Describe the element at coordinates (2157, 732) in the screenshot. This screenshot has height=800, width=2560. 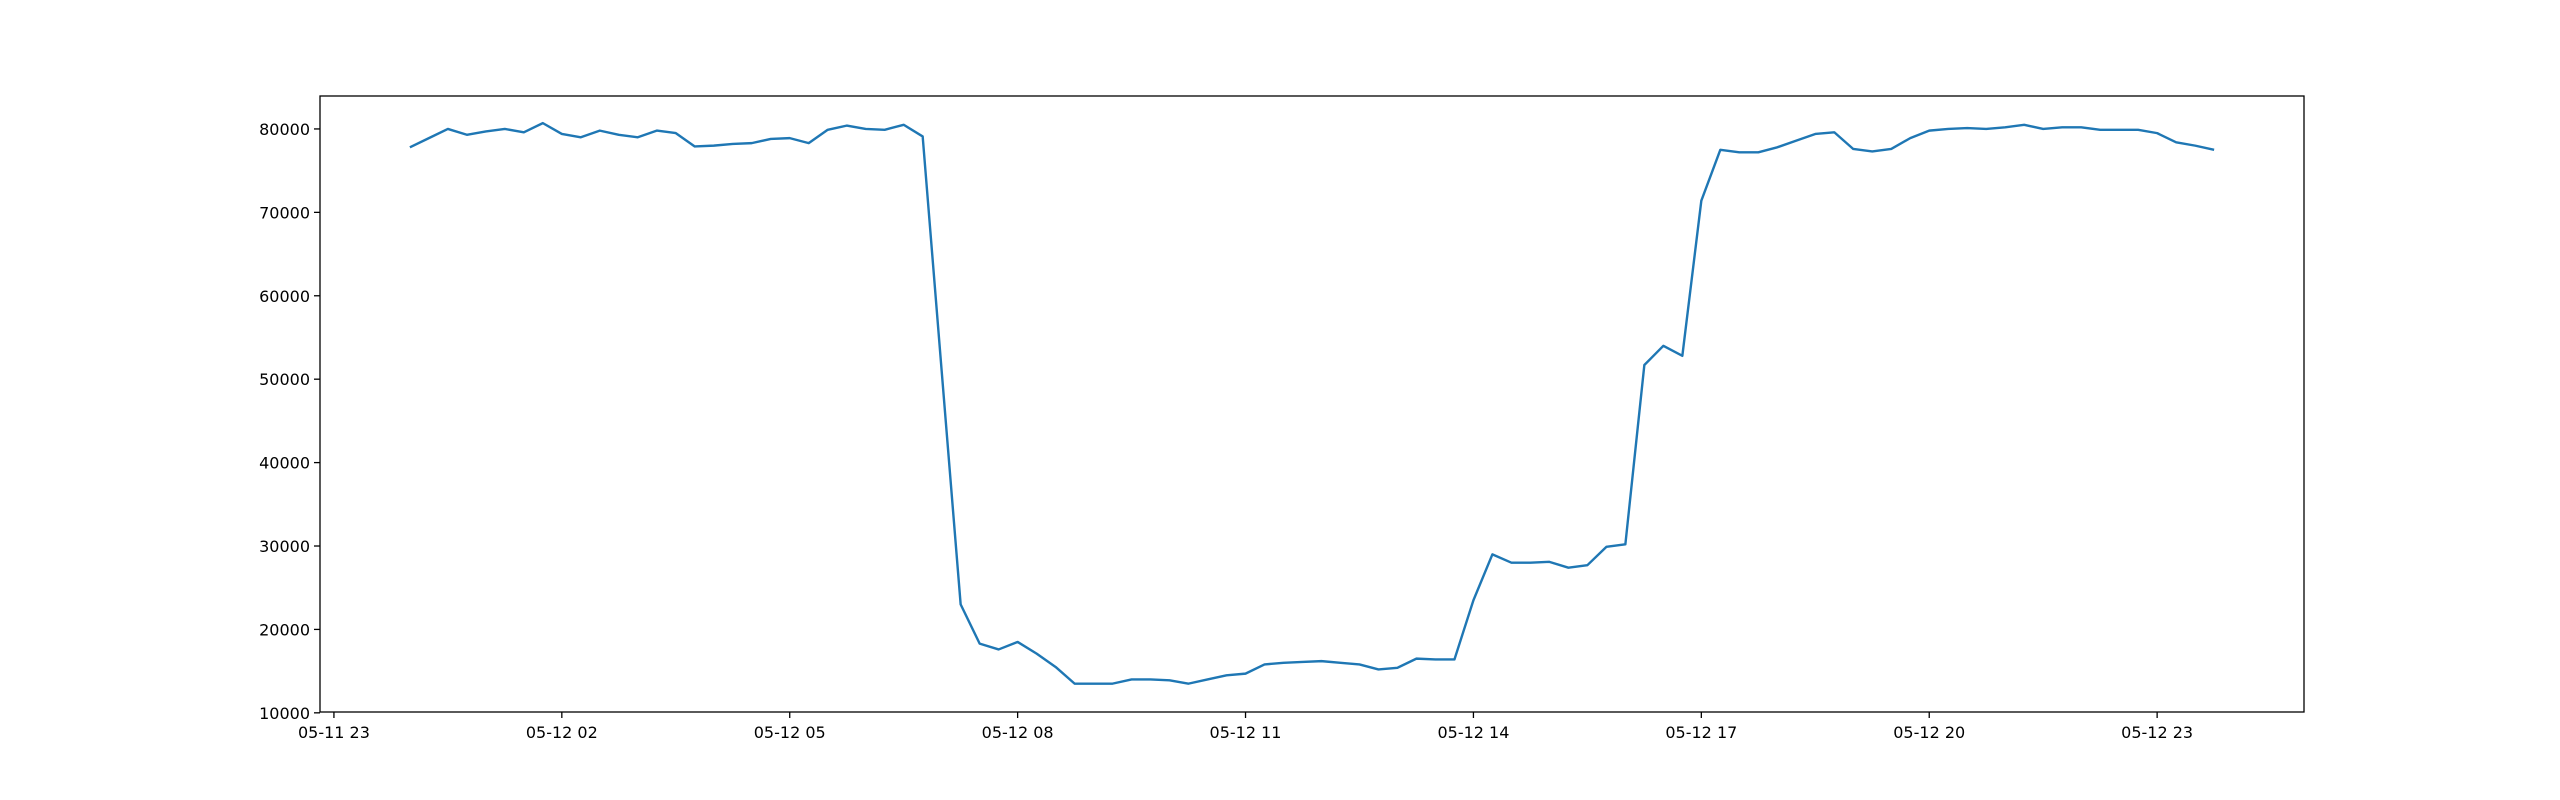
I see `x-tick-label: 05-12 23` at that location.